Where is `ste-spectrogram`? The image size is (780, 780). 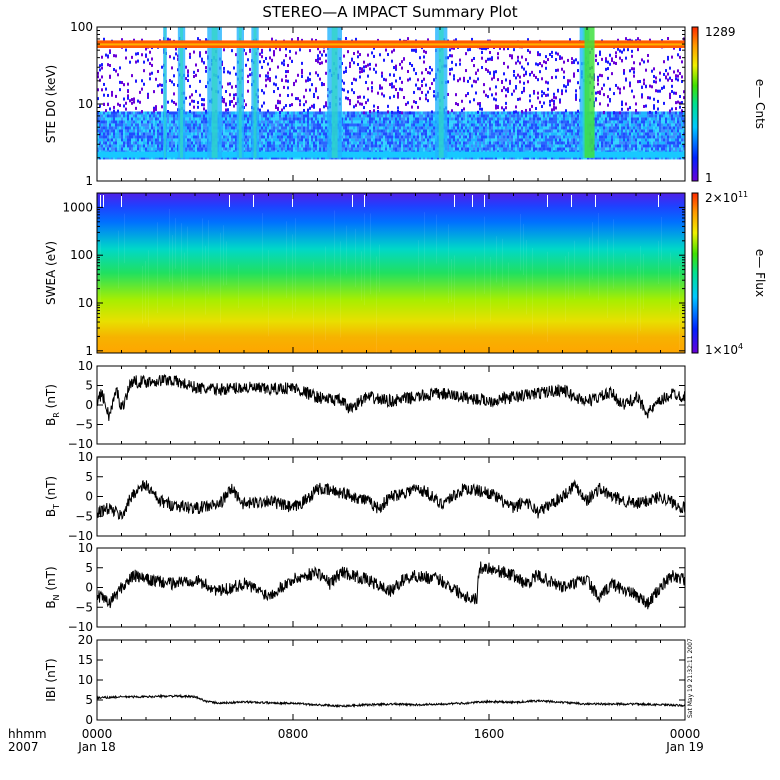 ste-spectrogram is located at coordinates (391, 104).